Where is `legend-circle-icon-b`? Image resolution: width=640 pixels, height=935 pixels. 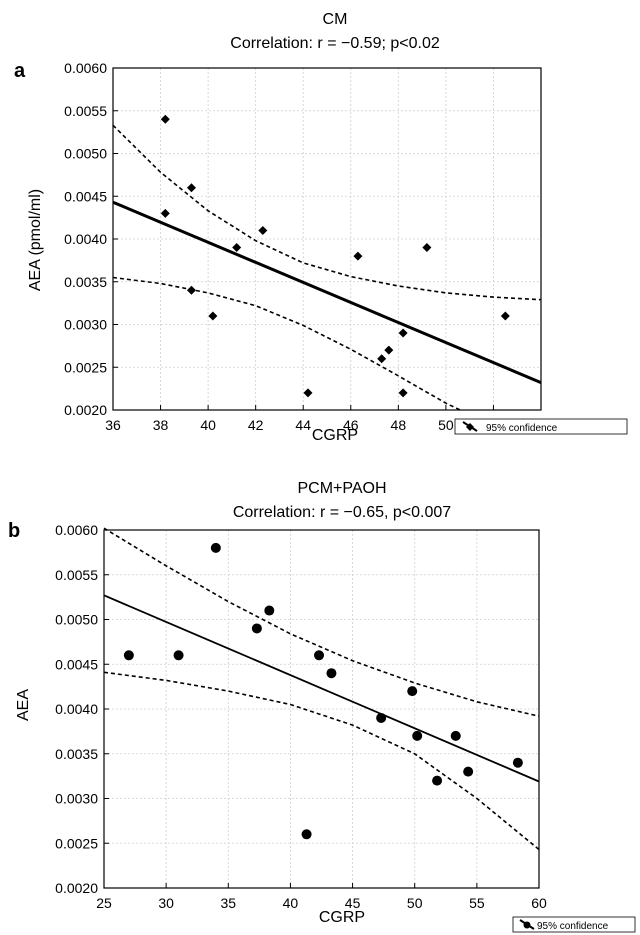
legend-circle-icon-b is located at coordinates (527, 925).